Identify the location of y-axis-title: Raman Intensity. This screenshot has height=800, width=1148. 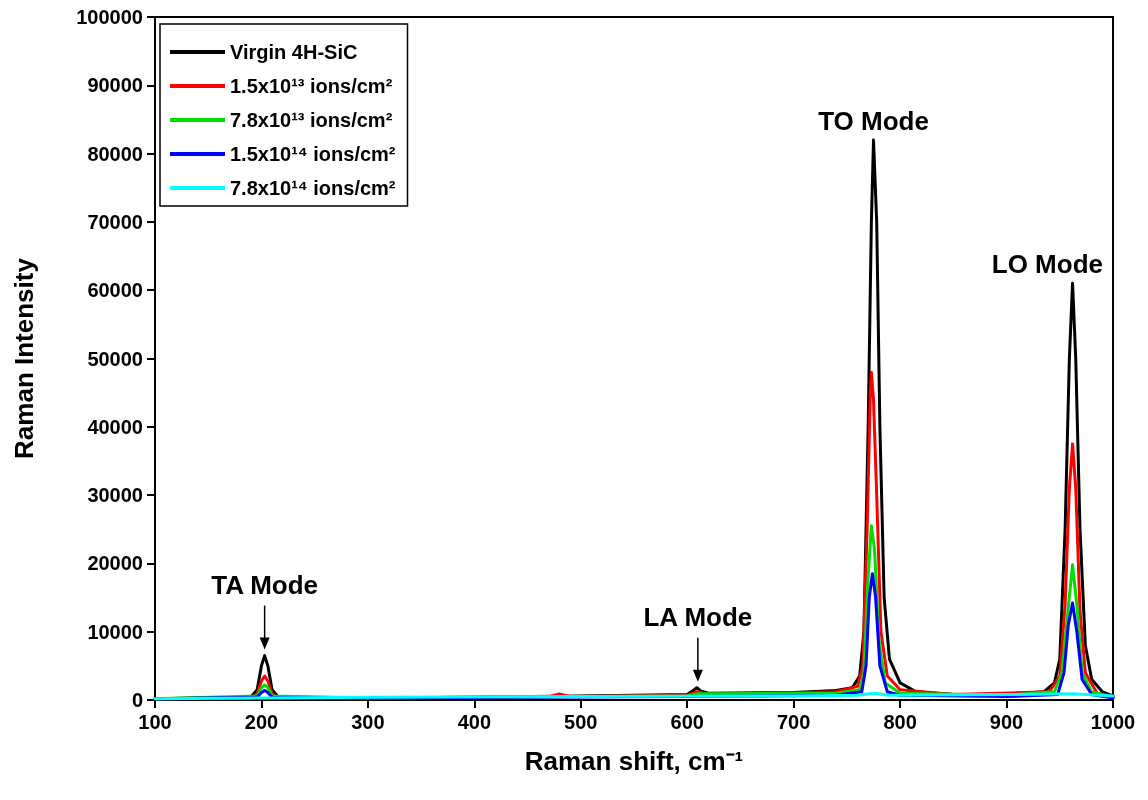
(24, 358).